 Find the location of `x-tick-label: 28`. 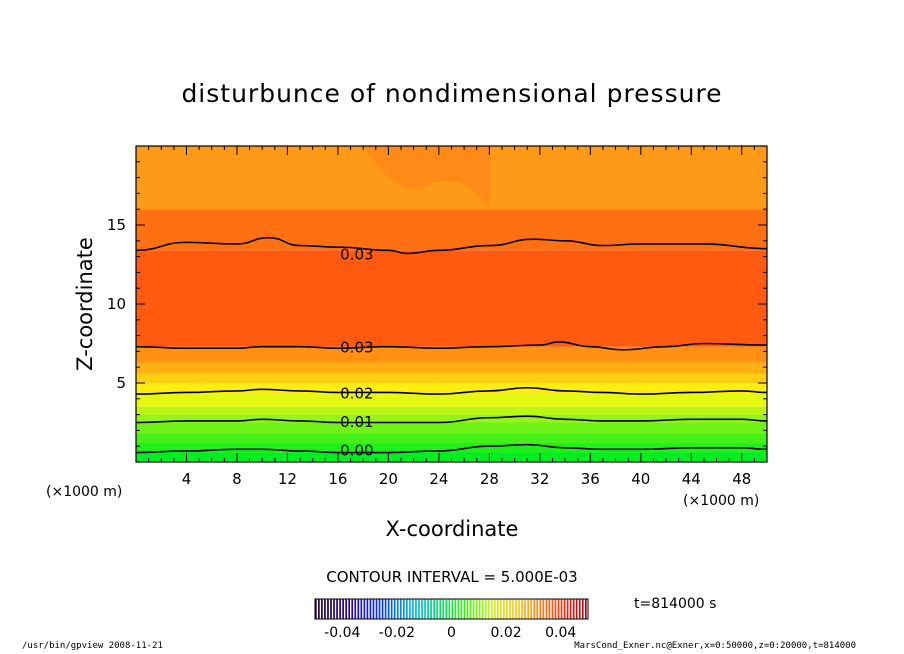

x-tick-label: 28 is located at coordinates (489, 479).